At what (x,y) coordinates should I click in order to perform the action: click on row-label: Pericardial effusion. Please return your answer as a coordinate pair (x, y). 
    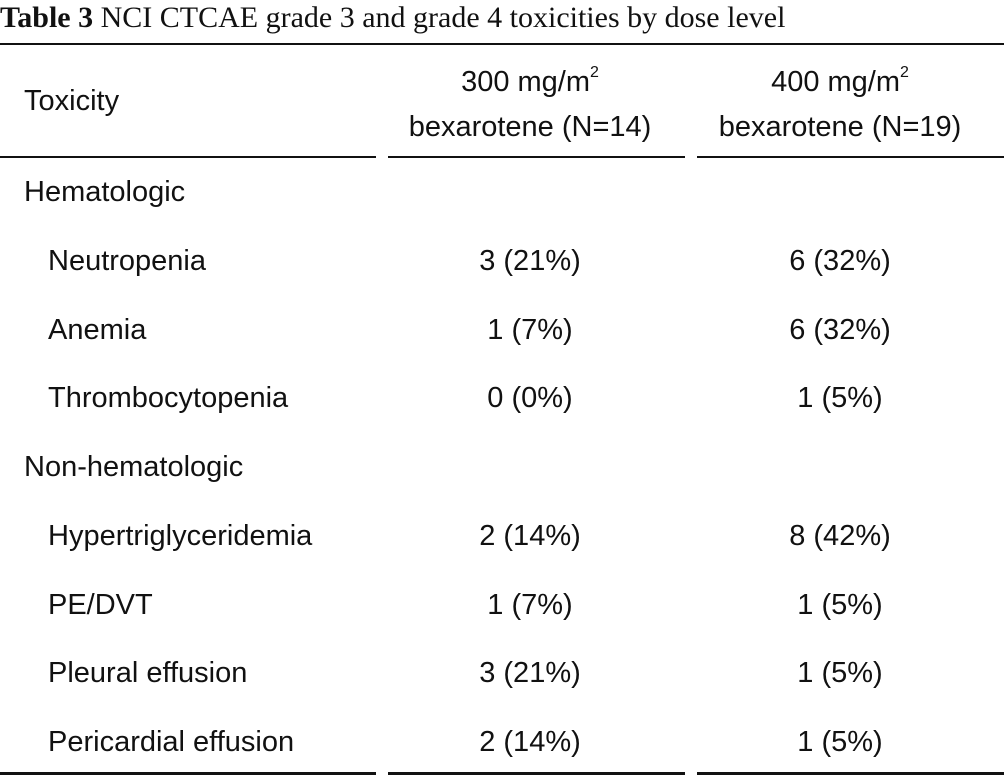
    Looking at the image, I should click on (171, 742).